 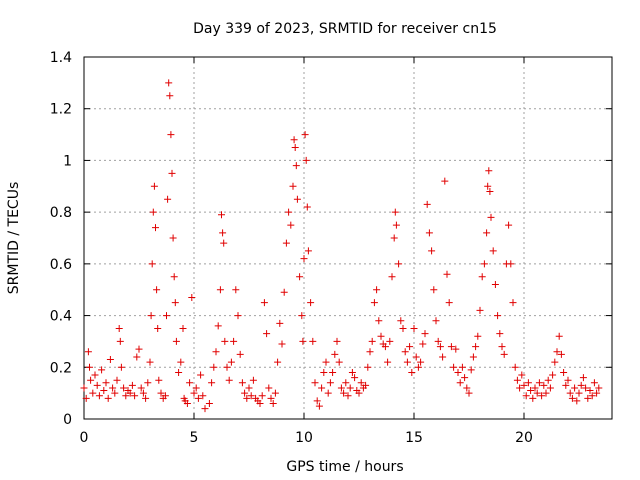 What do you see at coordinates (61, 58) in the screenshot?
I see `y-tick-label: 1.4` at bounding box center [61, 58].